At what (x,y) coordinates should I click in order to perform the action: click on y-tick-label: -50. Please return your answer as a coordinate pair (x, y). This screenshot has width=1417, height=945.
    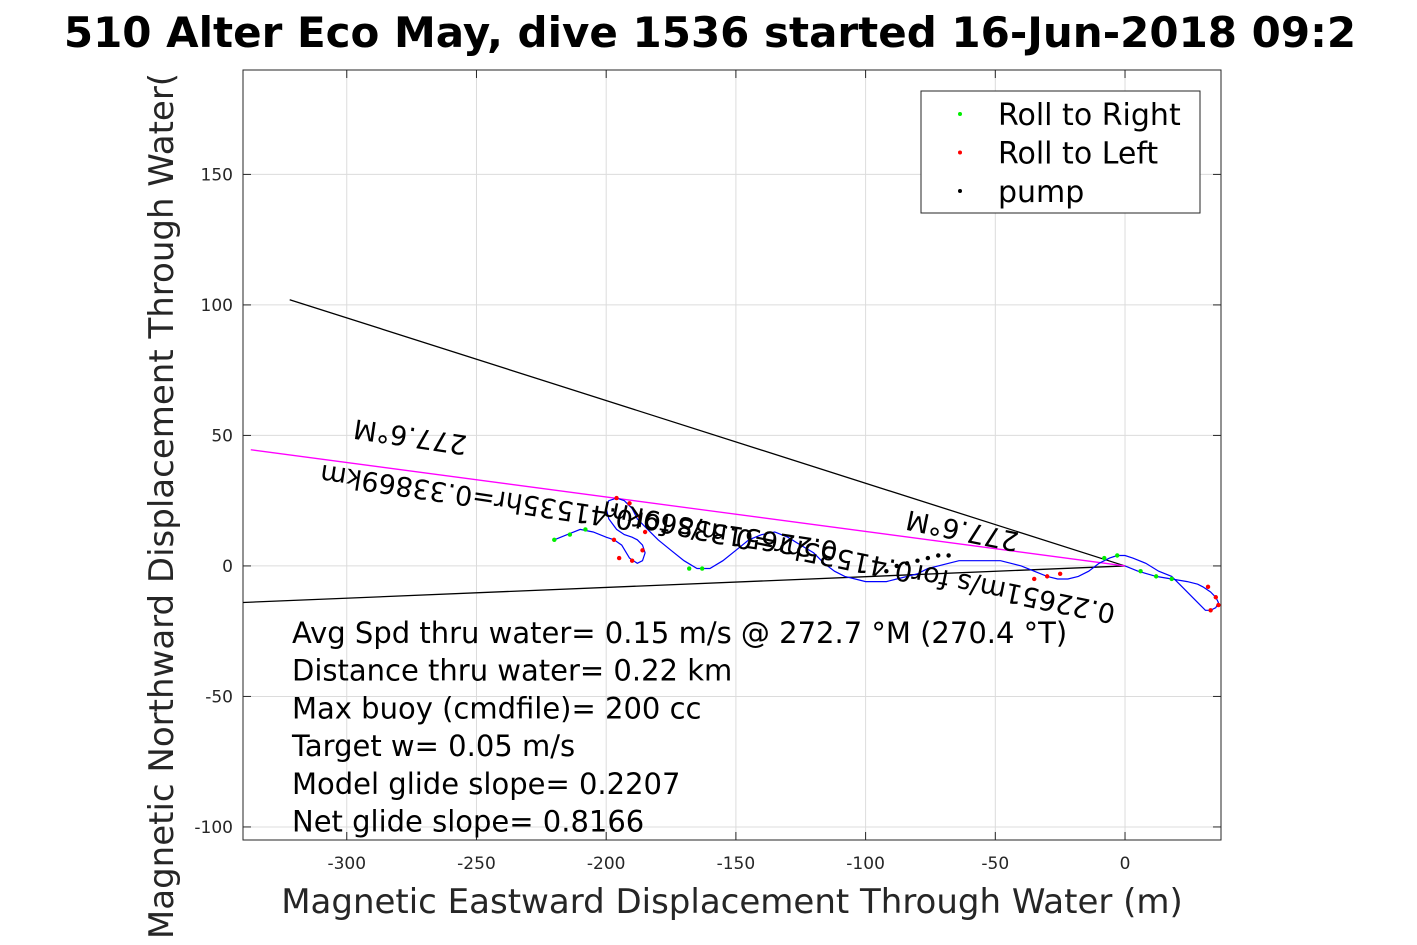
    Looking at the image, I should click on (219, 697).